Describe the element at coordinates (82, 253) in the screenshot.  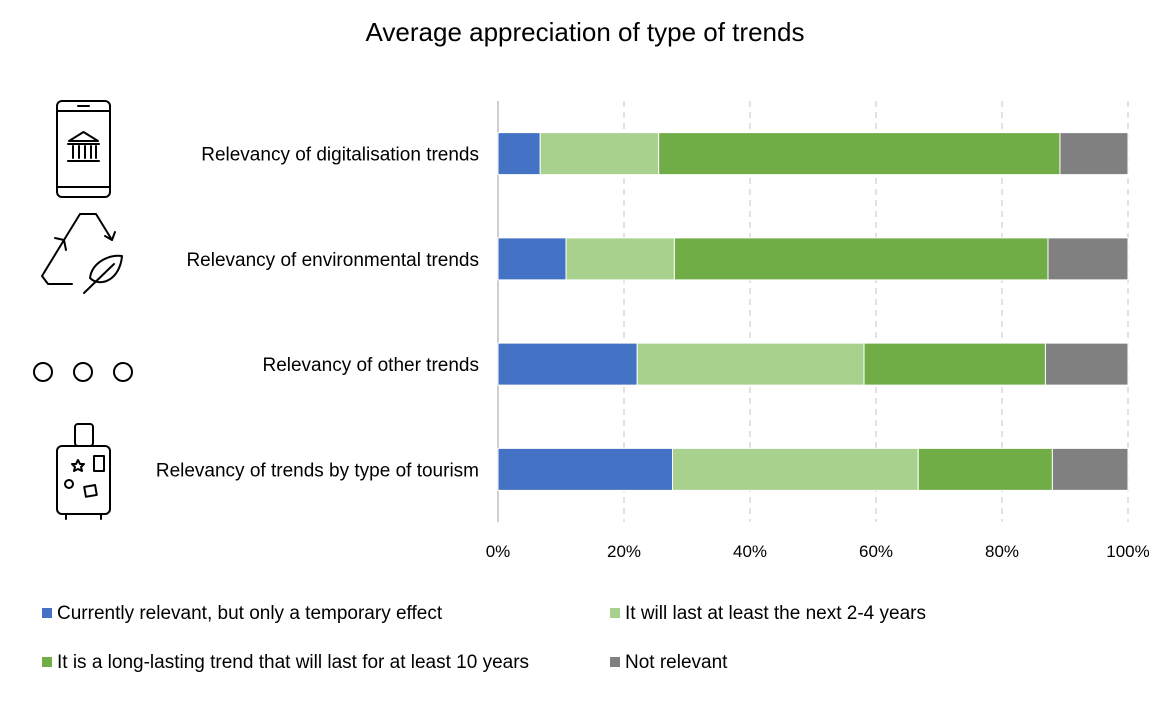
I see `recycle-leaf-icon` at that location.